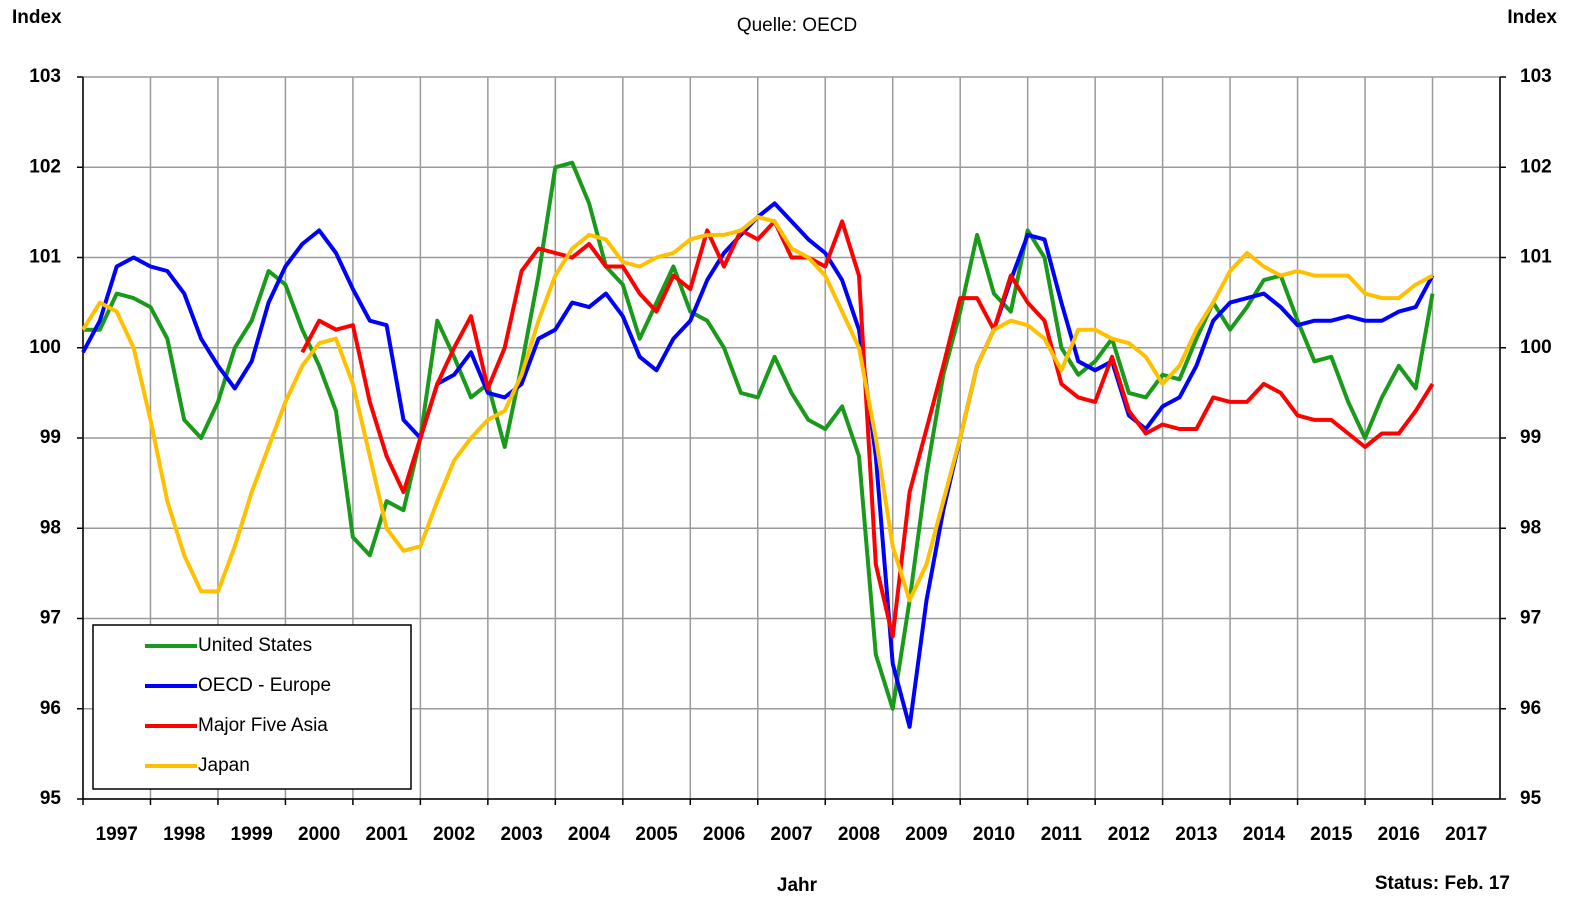 The height and width of the screenshot is (909, 1579). Describe the element at coordinates (1530, 527) in the screenshot. I see `y2-tick-label: 98` at that location.